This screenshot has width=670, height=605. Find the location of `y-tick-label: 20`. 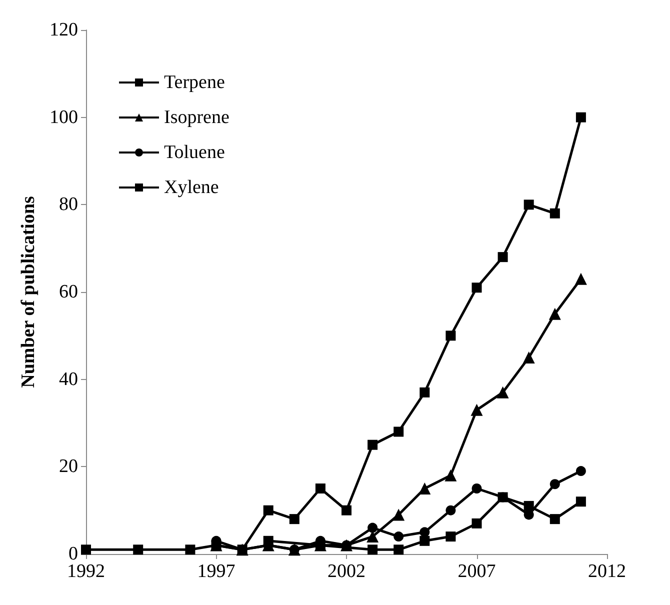

y-tick-label: 20 is located at coordinates (68, 467).